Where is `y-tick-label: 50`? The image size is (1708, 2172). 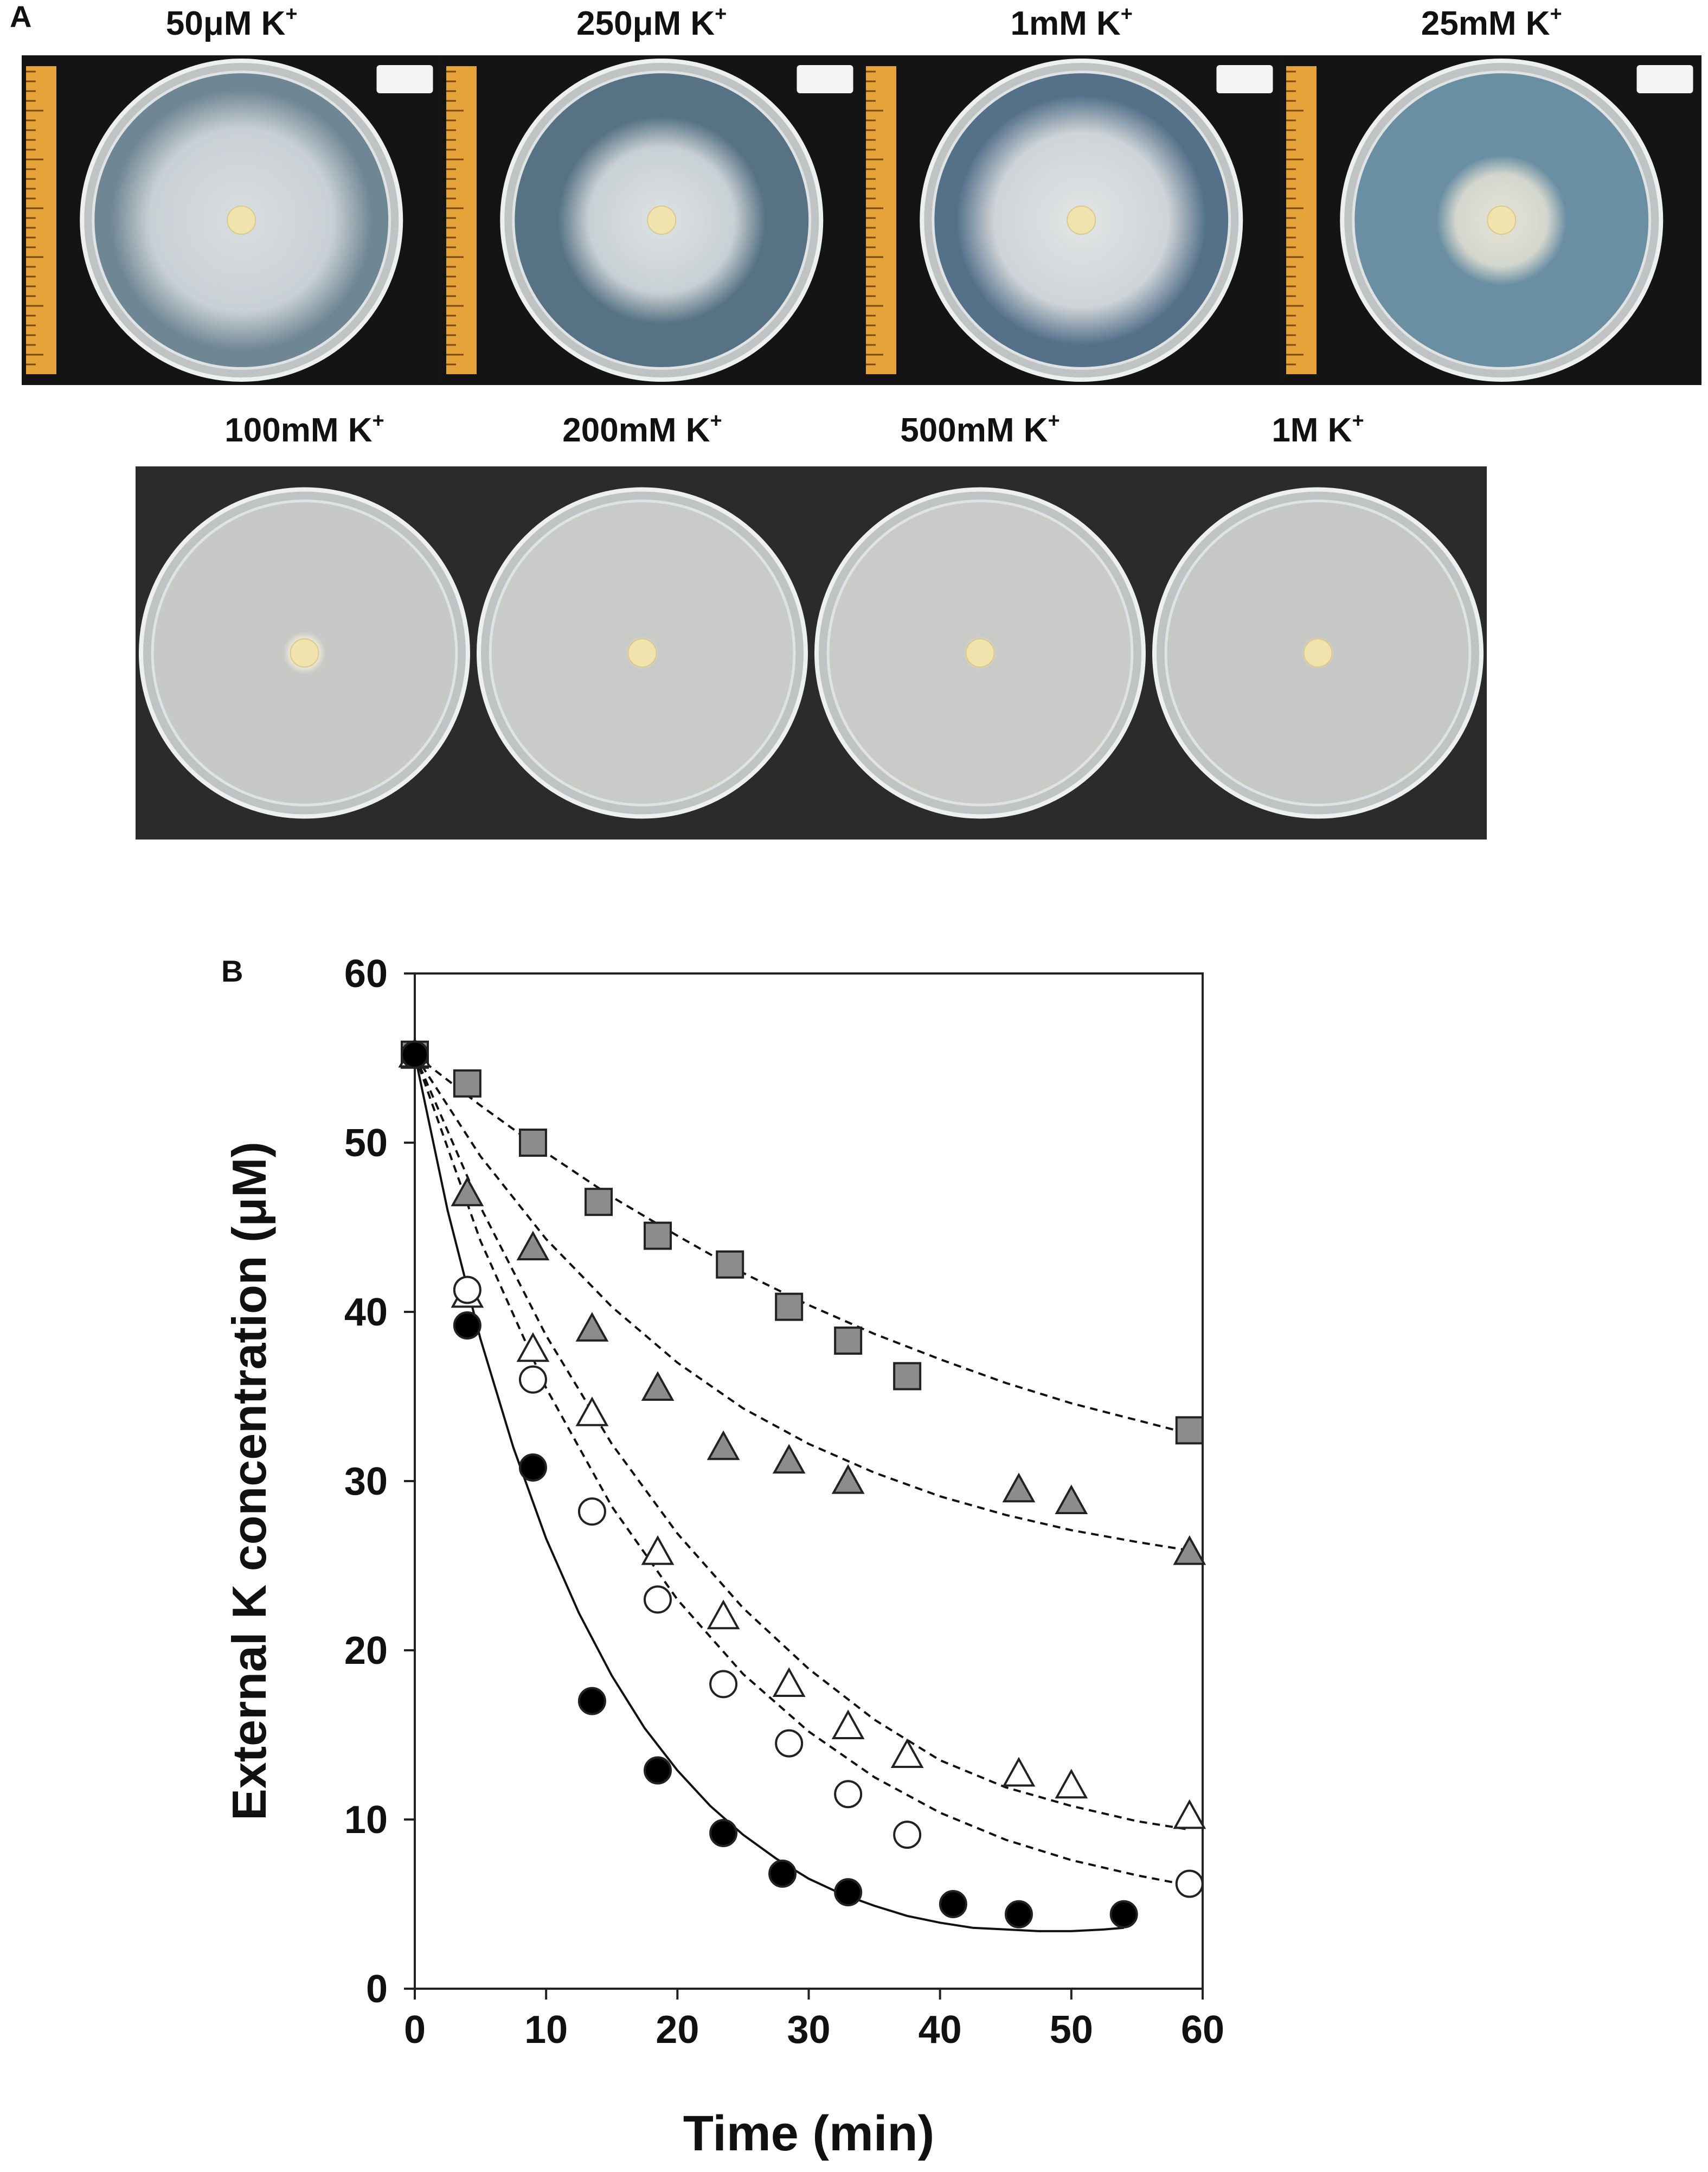 y-tick-label: 50 is located at coordinates (366, 1143).